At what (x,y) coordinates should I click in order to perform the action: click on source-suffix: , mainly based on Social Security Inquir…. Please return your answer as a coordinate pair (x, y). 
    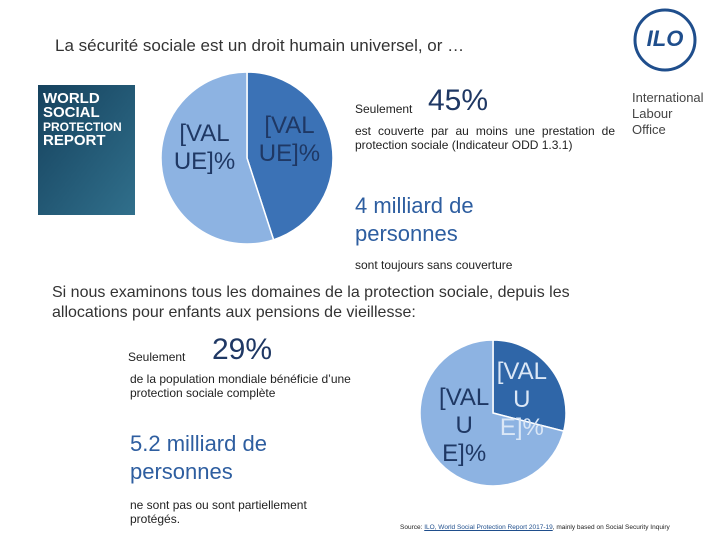
    Looking at the image, I should click on (611, 527).